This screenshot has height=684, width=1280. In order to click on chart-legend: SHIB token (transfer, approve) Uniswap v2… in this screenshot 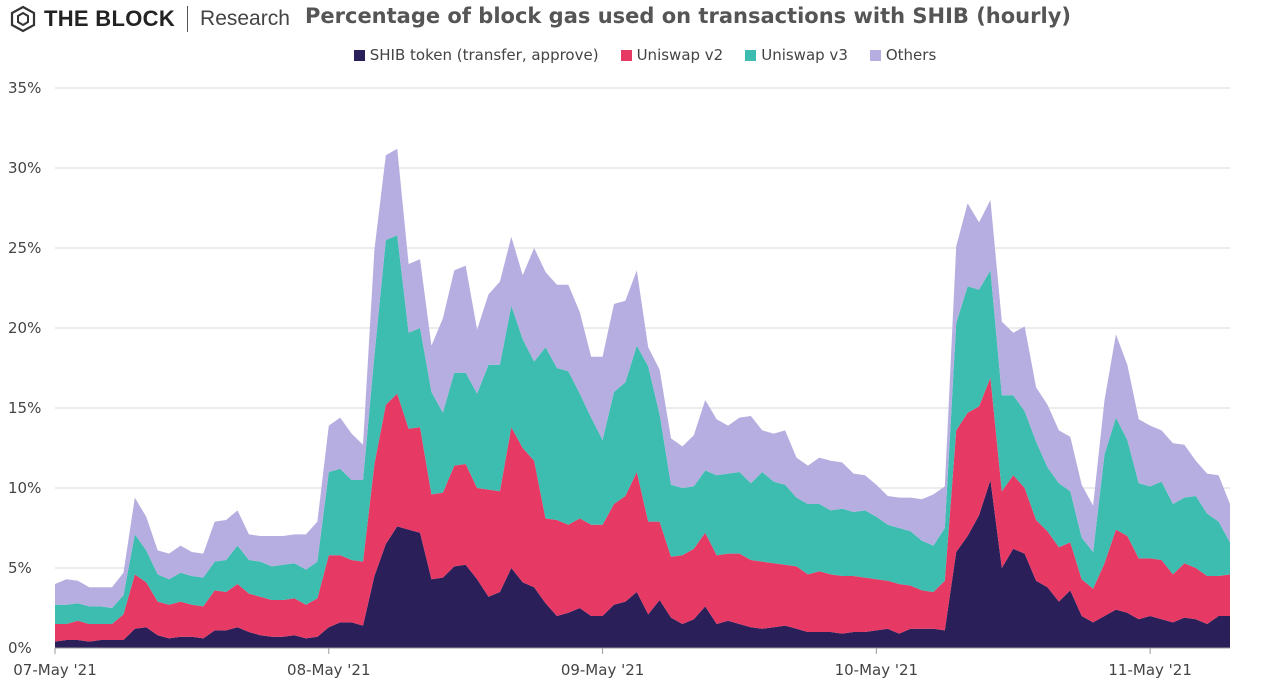, I will do `click(640, 55)`.